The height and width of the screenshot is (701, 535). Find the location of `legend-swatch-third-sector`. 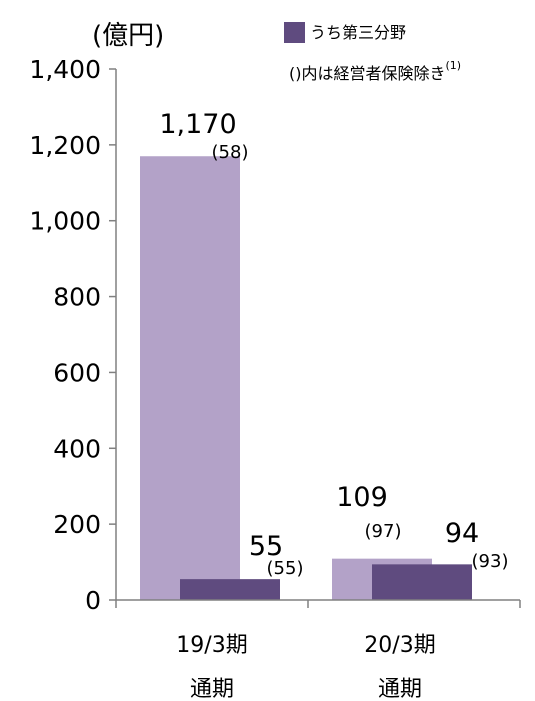

legend-swatch-third-sector is located at coordinates (294, 32).